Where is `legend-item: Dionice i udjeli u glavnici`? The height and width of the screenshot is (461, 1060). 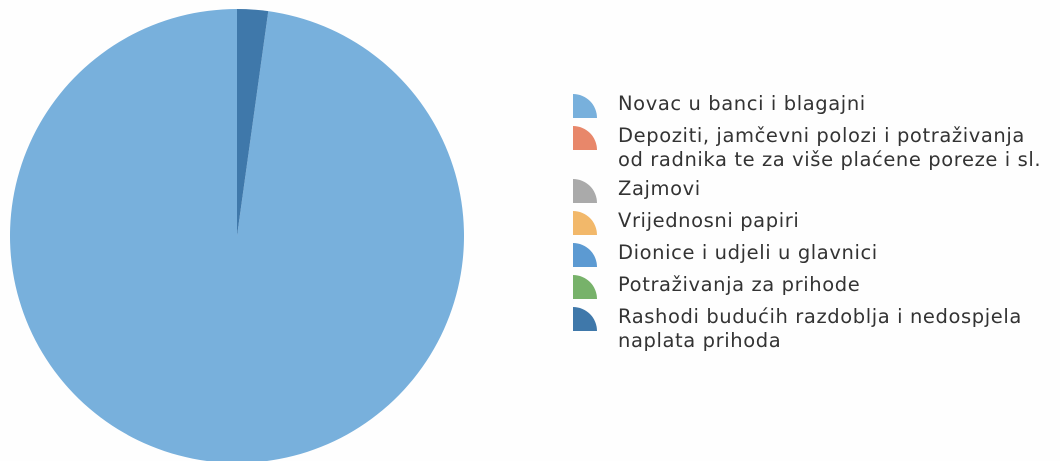
legend-item: Dionice i udjeli u glavnici is located at coordinates (812, 254).